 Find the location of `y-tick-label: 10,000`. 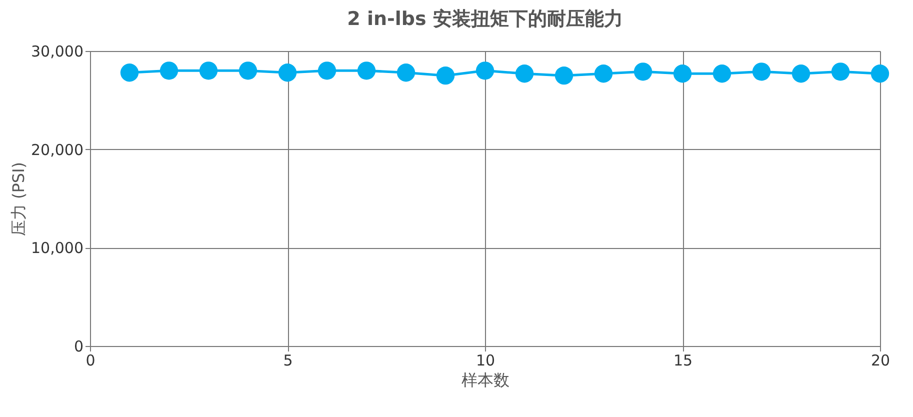

y-tick-label: 10,000 is located at coordinates (57, 248).